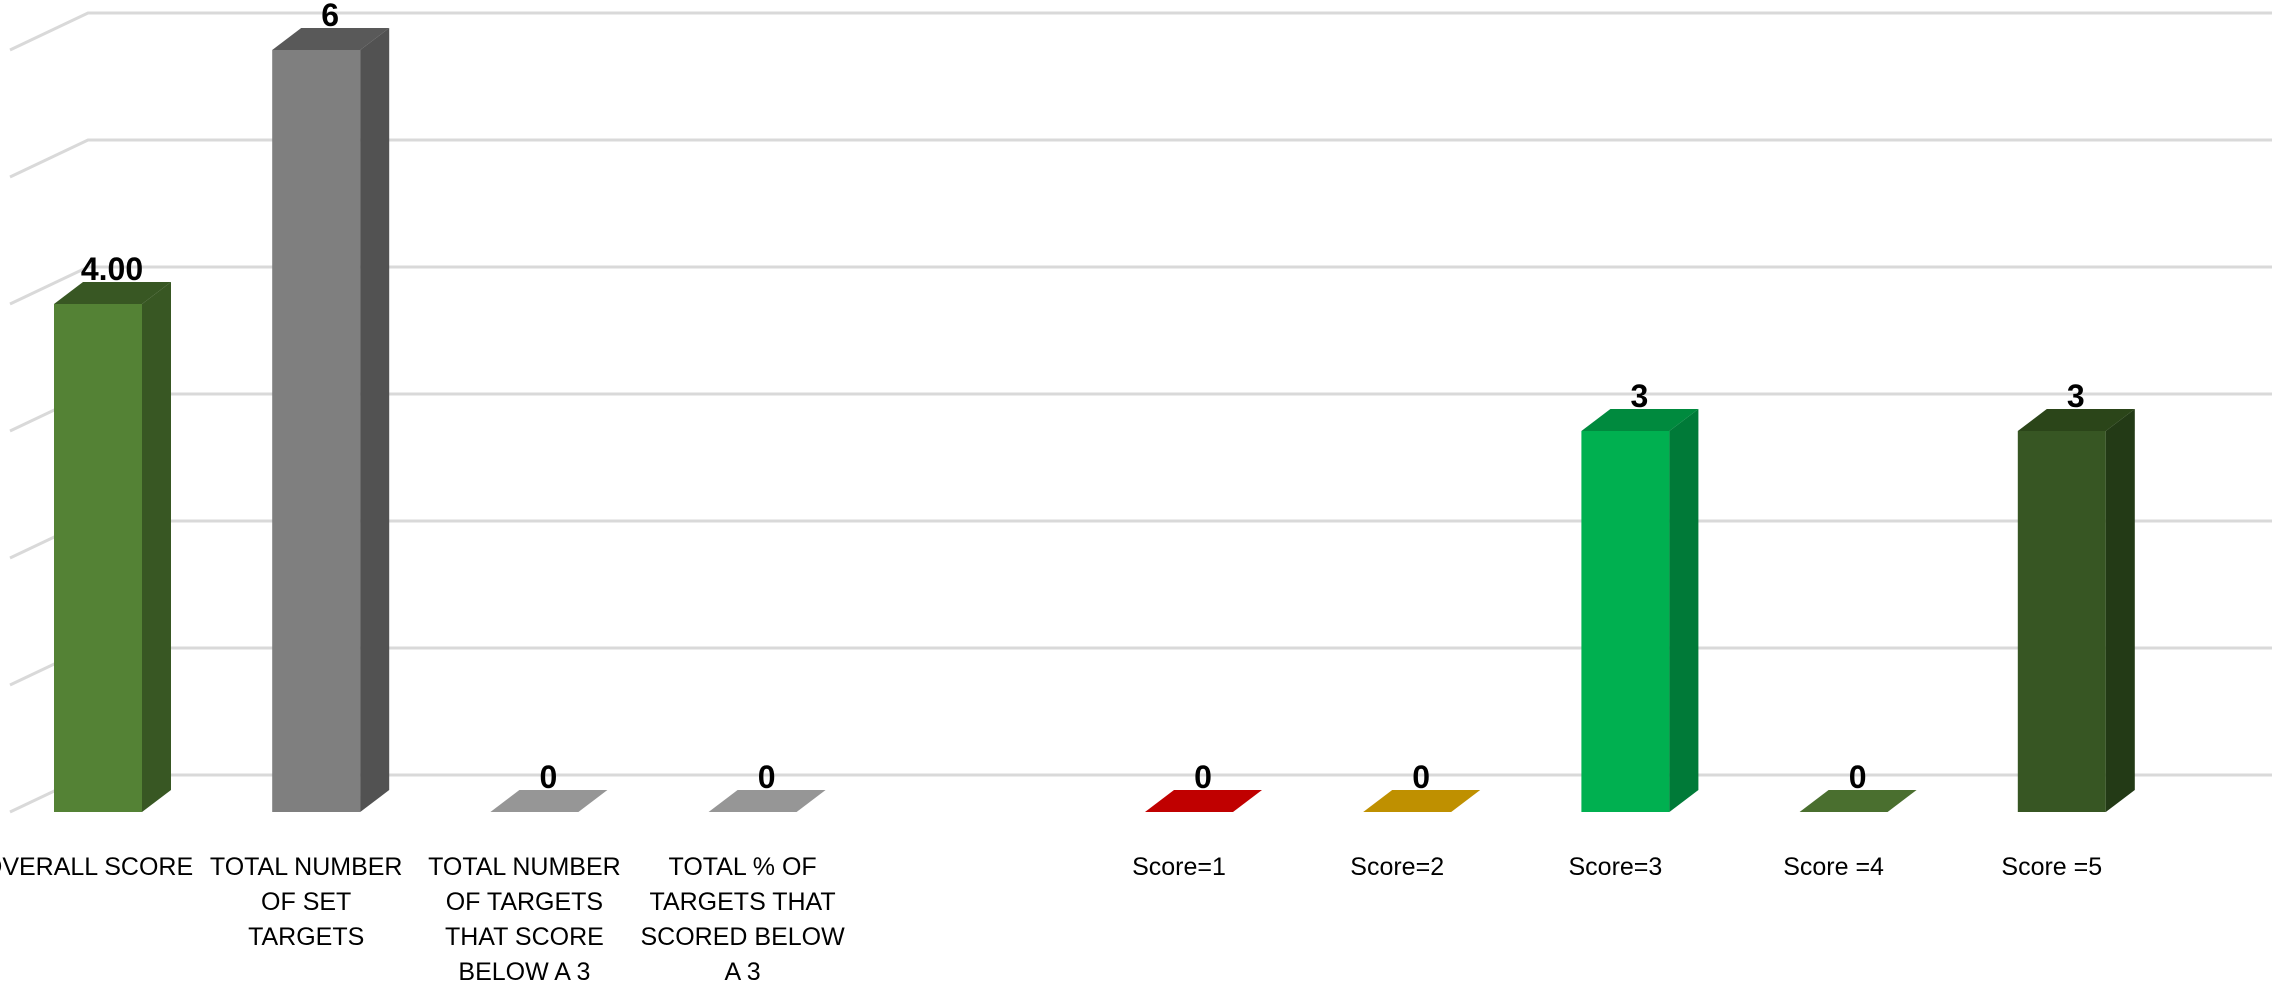 The height and width of the screenshot is (991, 2272). What do you see at coordinates (742, 919) in the screenshot?
I see `category-label: TOTAL % OF TARGETS THAT SCORED BELOW A 3` at bounding box center [742, 919].